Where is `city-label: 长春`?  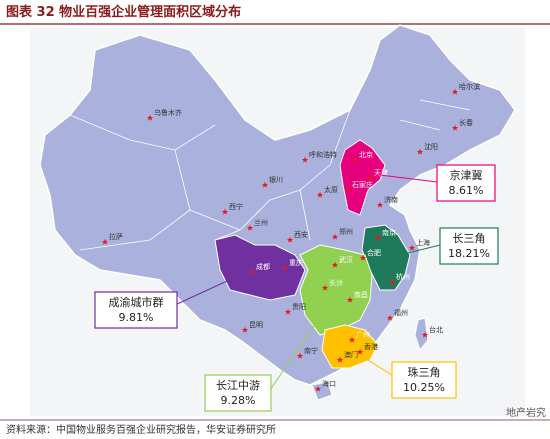
city-label: 长春 is located at coordinates (466, 122).